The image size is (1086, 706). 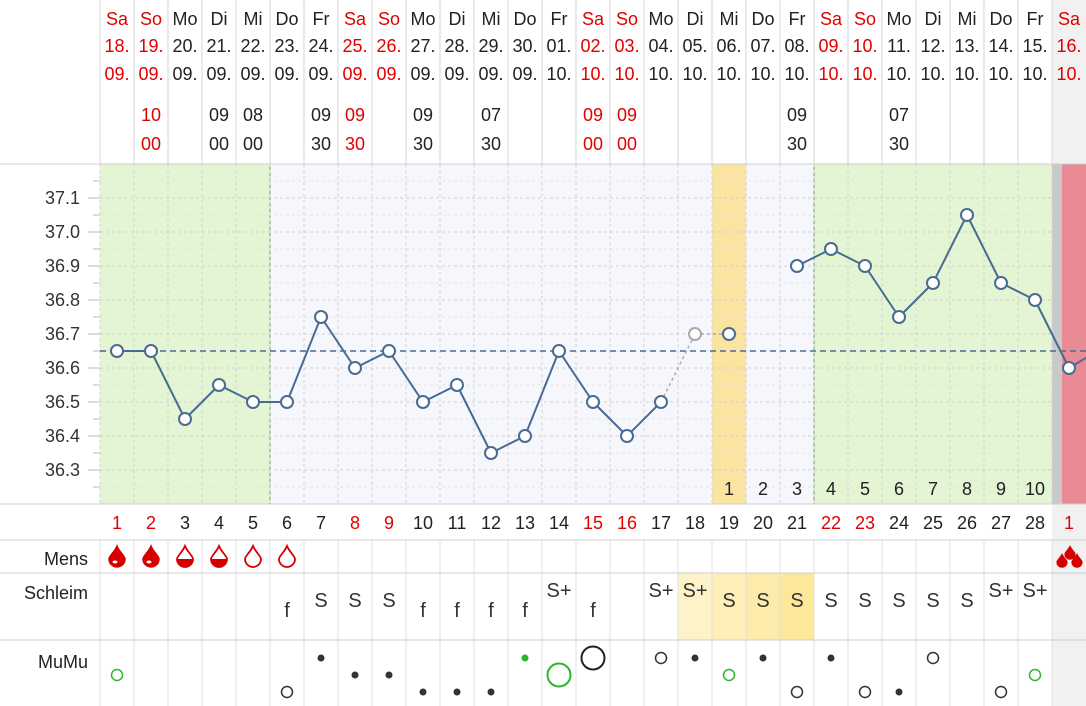 What do you see at coordinates (491, 115) in the screenshot?
I see `time-hour-label: 07` at bounding box center [491, 115].